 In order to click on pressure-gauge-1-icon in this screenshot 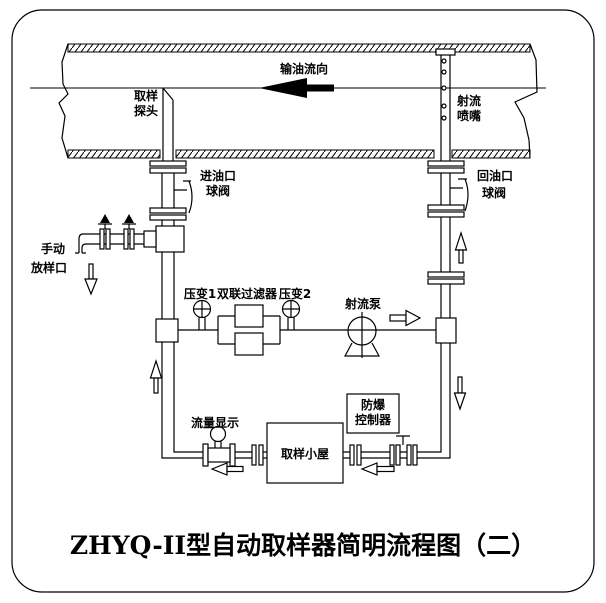, I will do `click(202, 314)`.